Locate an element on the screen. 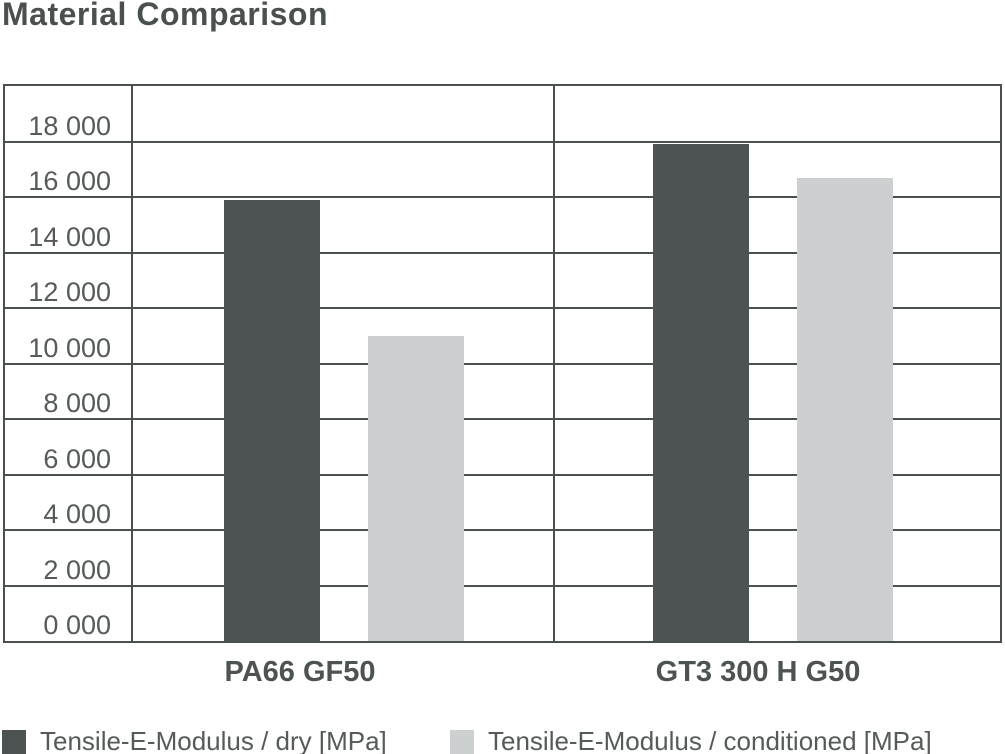  legend-label-conditioned: Tensile-E-Modulus / conditioned [MPa] is located at coordinates (710, 740).